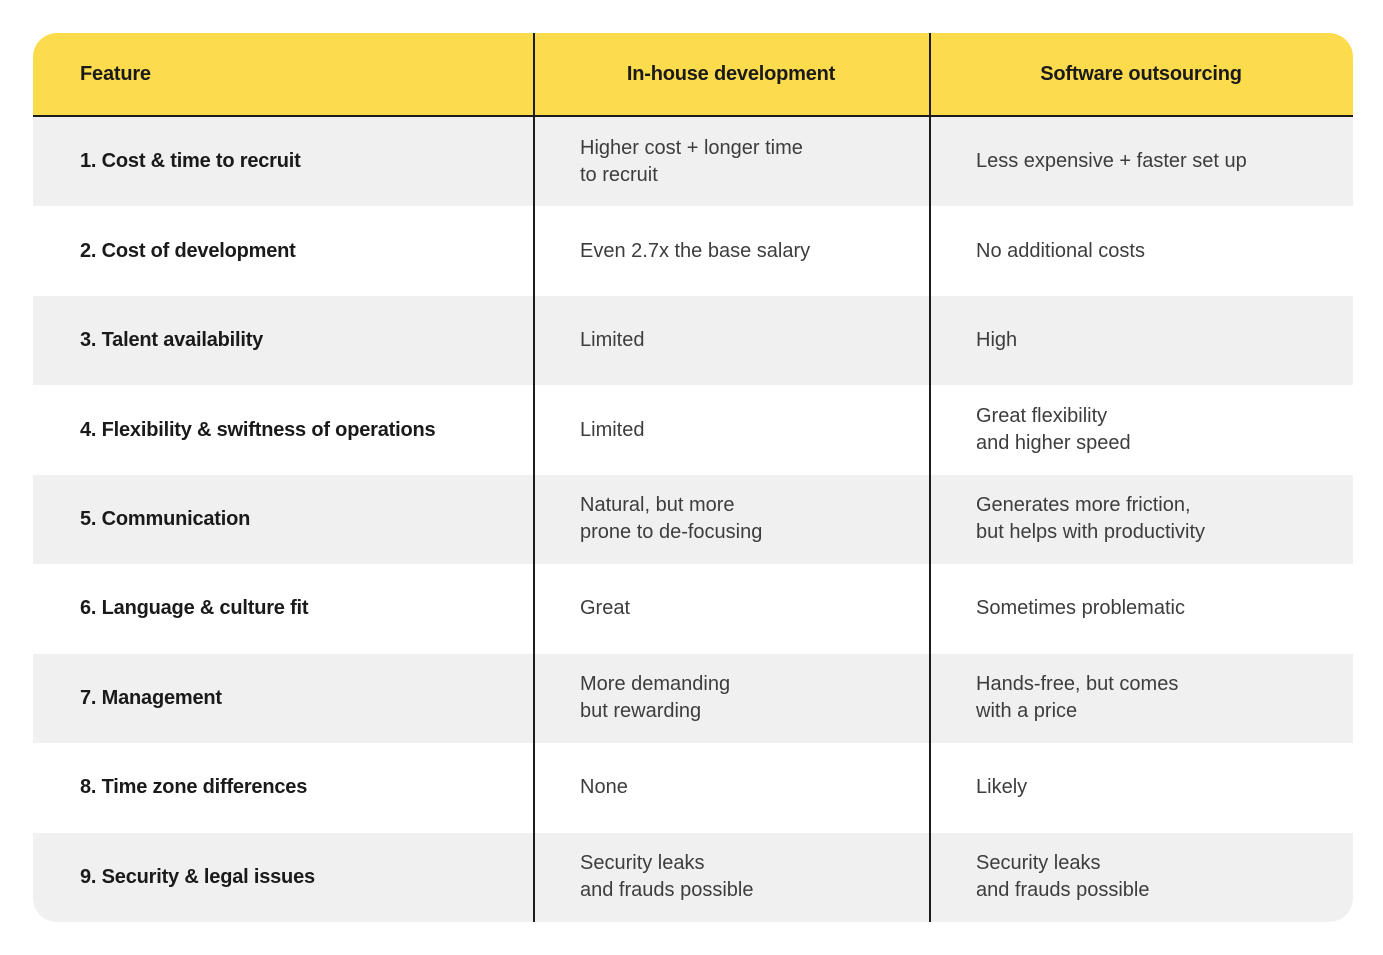  Describe the element at coordinates (1053, 430) in the screenshot. I see `outsourcing-cell: Great flexibility and higher speed` at that location.